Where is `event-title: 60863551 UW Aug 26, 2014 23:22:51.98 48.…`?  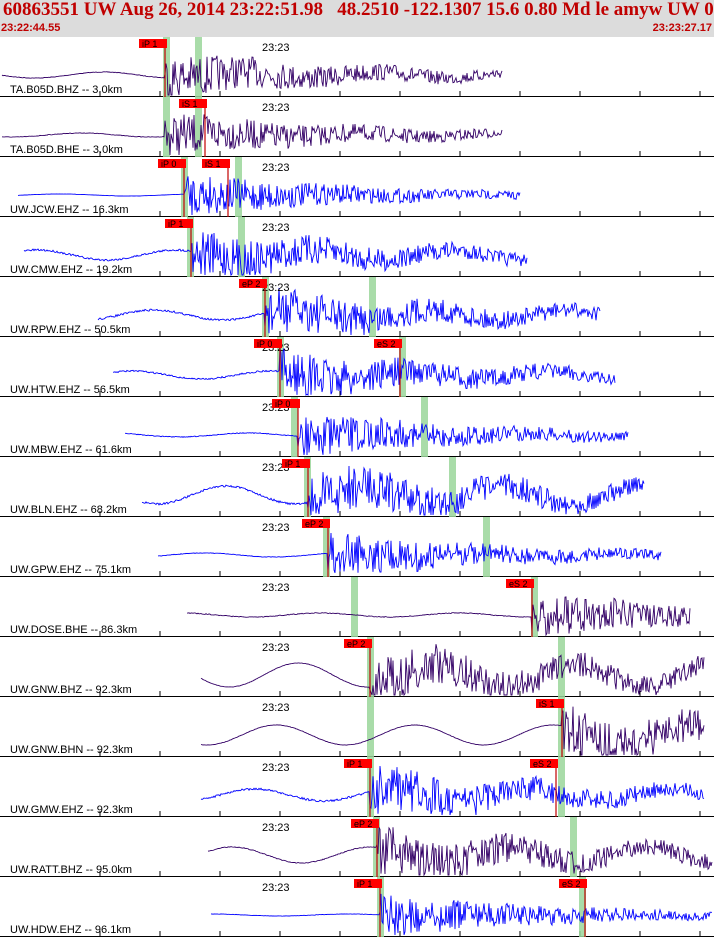 event-title: 60863551 UW Aug 26, 2014 23:22:51.98 48.… is located at coordinates (358, 10).